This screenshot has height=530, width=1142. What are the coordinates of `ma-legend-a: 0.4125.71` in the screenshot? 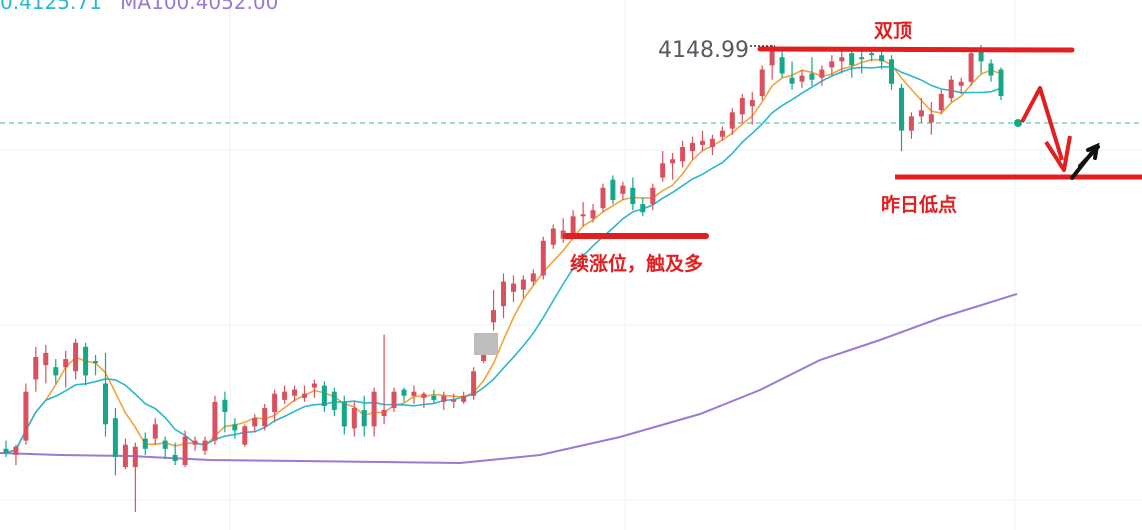 It's located at (51, 7).